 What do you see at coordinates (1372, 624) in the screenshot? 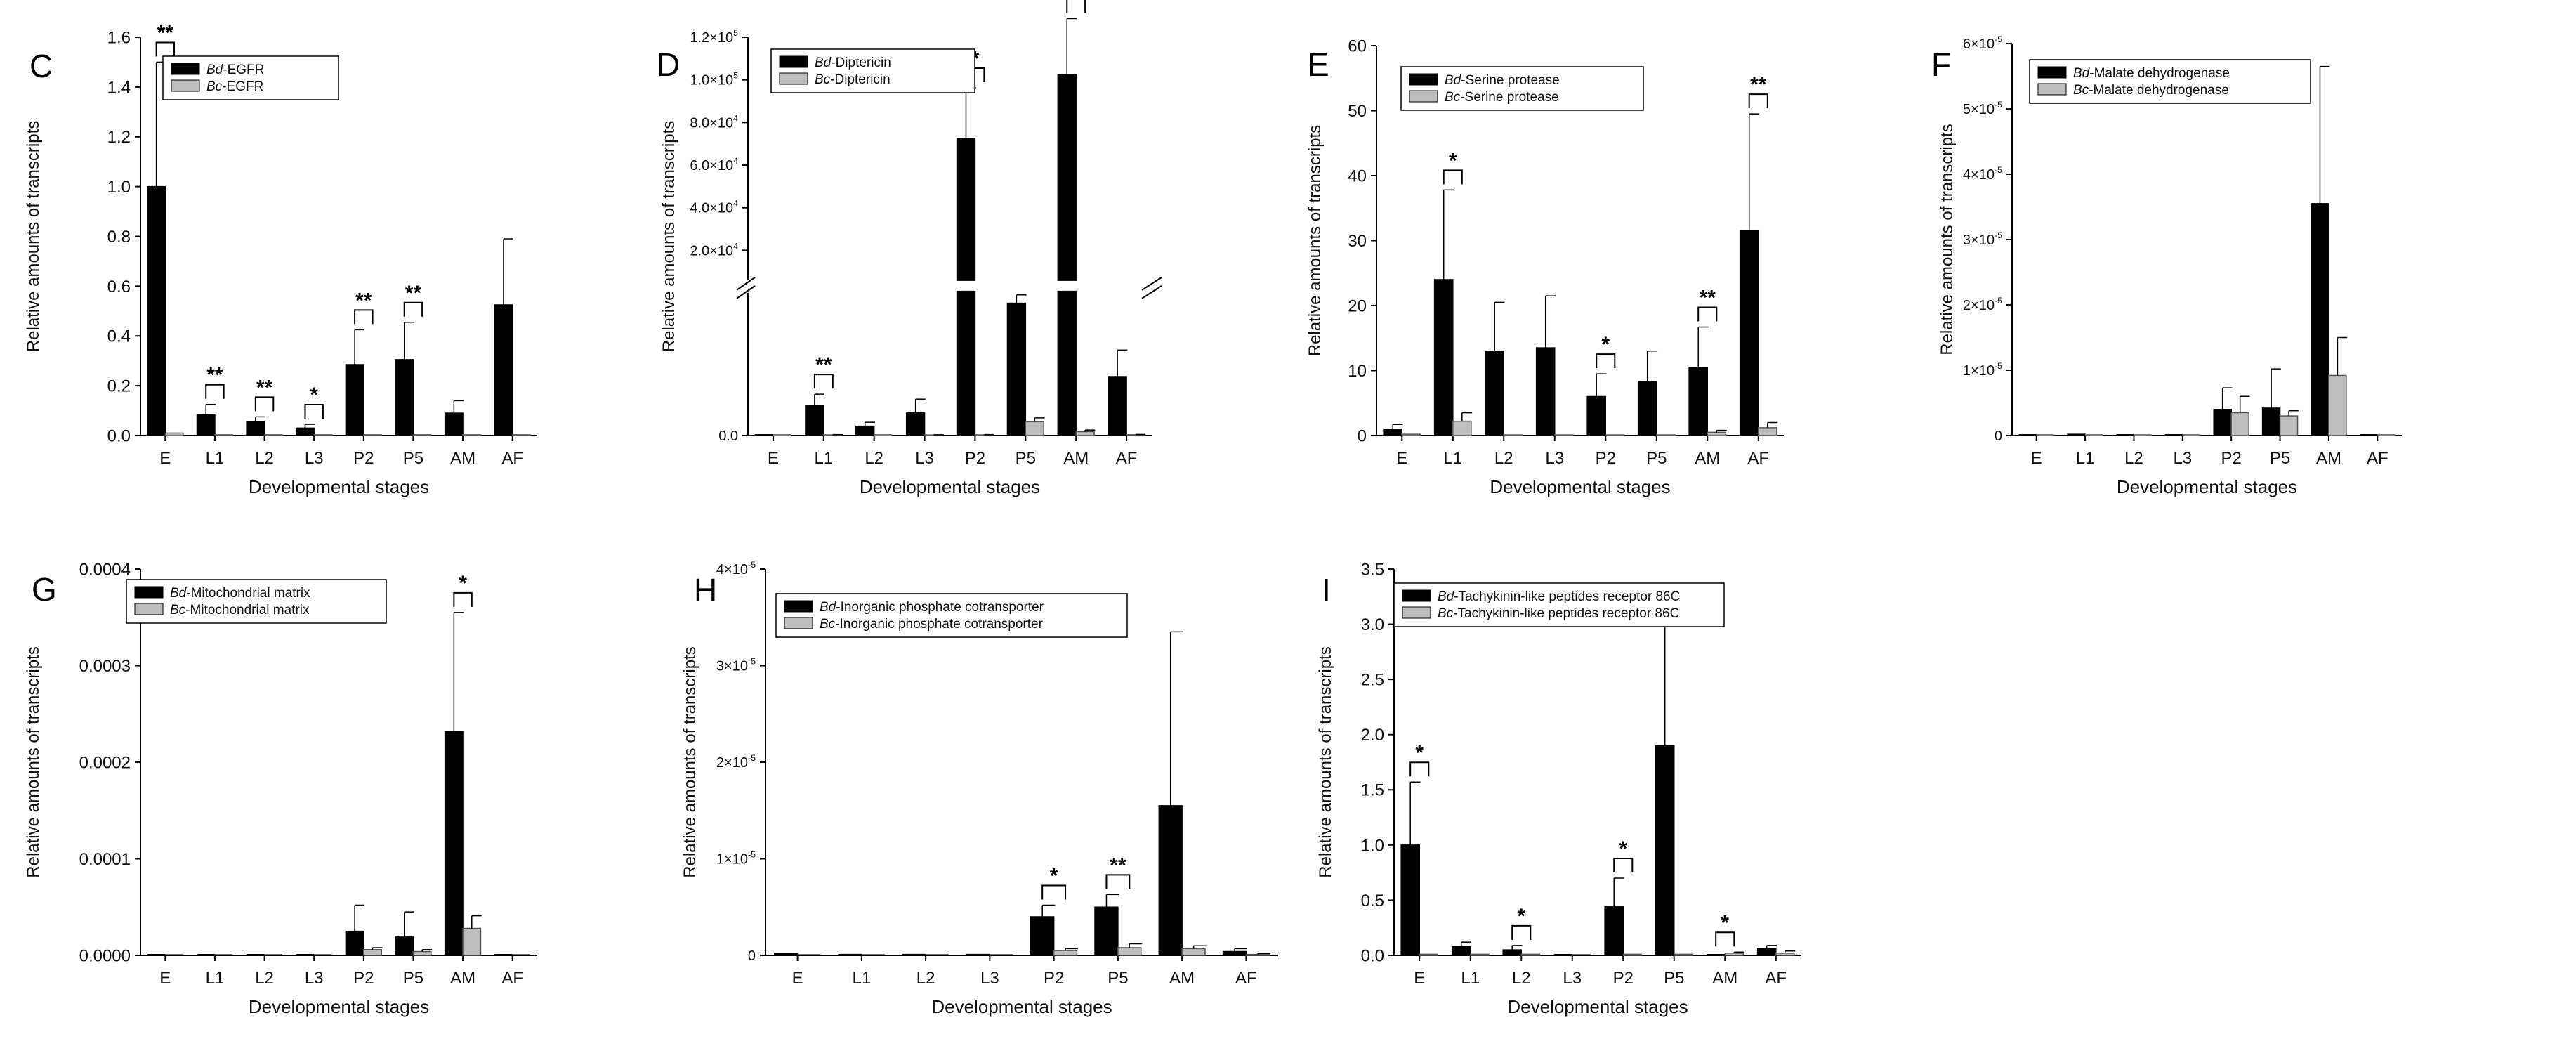
I see `y-tick-label: 3.0` at bounding box center [1372, 624].